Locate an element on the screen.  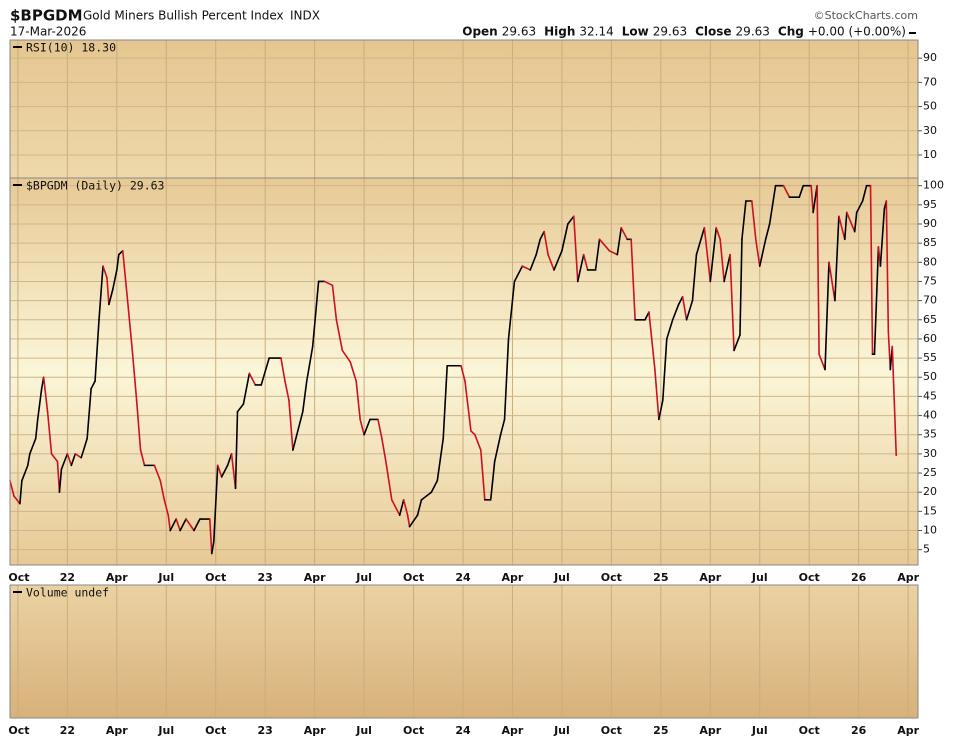
y-tick-label: 100 is located at coordinates (933, 185).